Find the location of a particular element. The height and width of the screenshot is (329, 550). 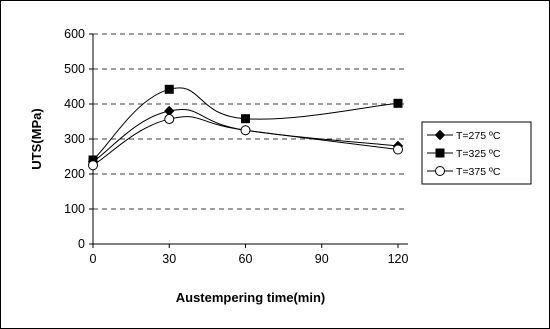

legend-label-1: T=325 ºC is located at coordinates (478, 154).